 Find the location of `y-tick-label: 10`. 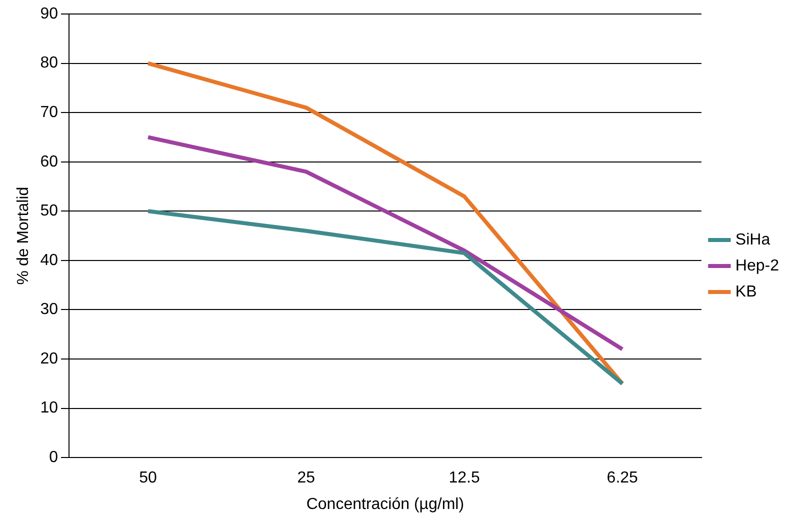

y-tick-label: 10 is located at coordinates (49, 408).